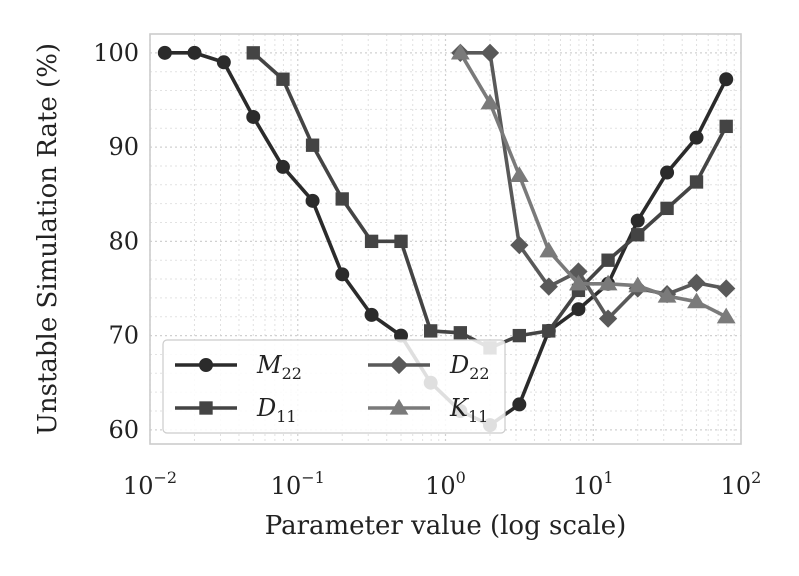 The image size is (799, 576). I want to click on legend-item-M22: M22, so click(238, 367).